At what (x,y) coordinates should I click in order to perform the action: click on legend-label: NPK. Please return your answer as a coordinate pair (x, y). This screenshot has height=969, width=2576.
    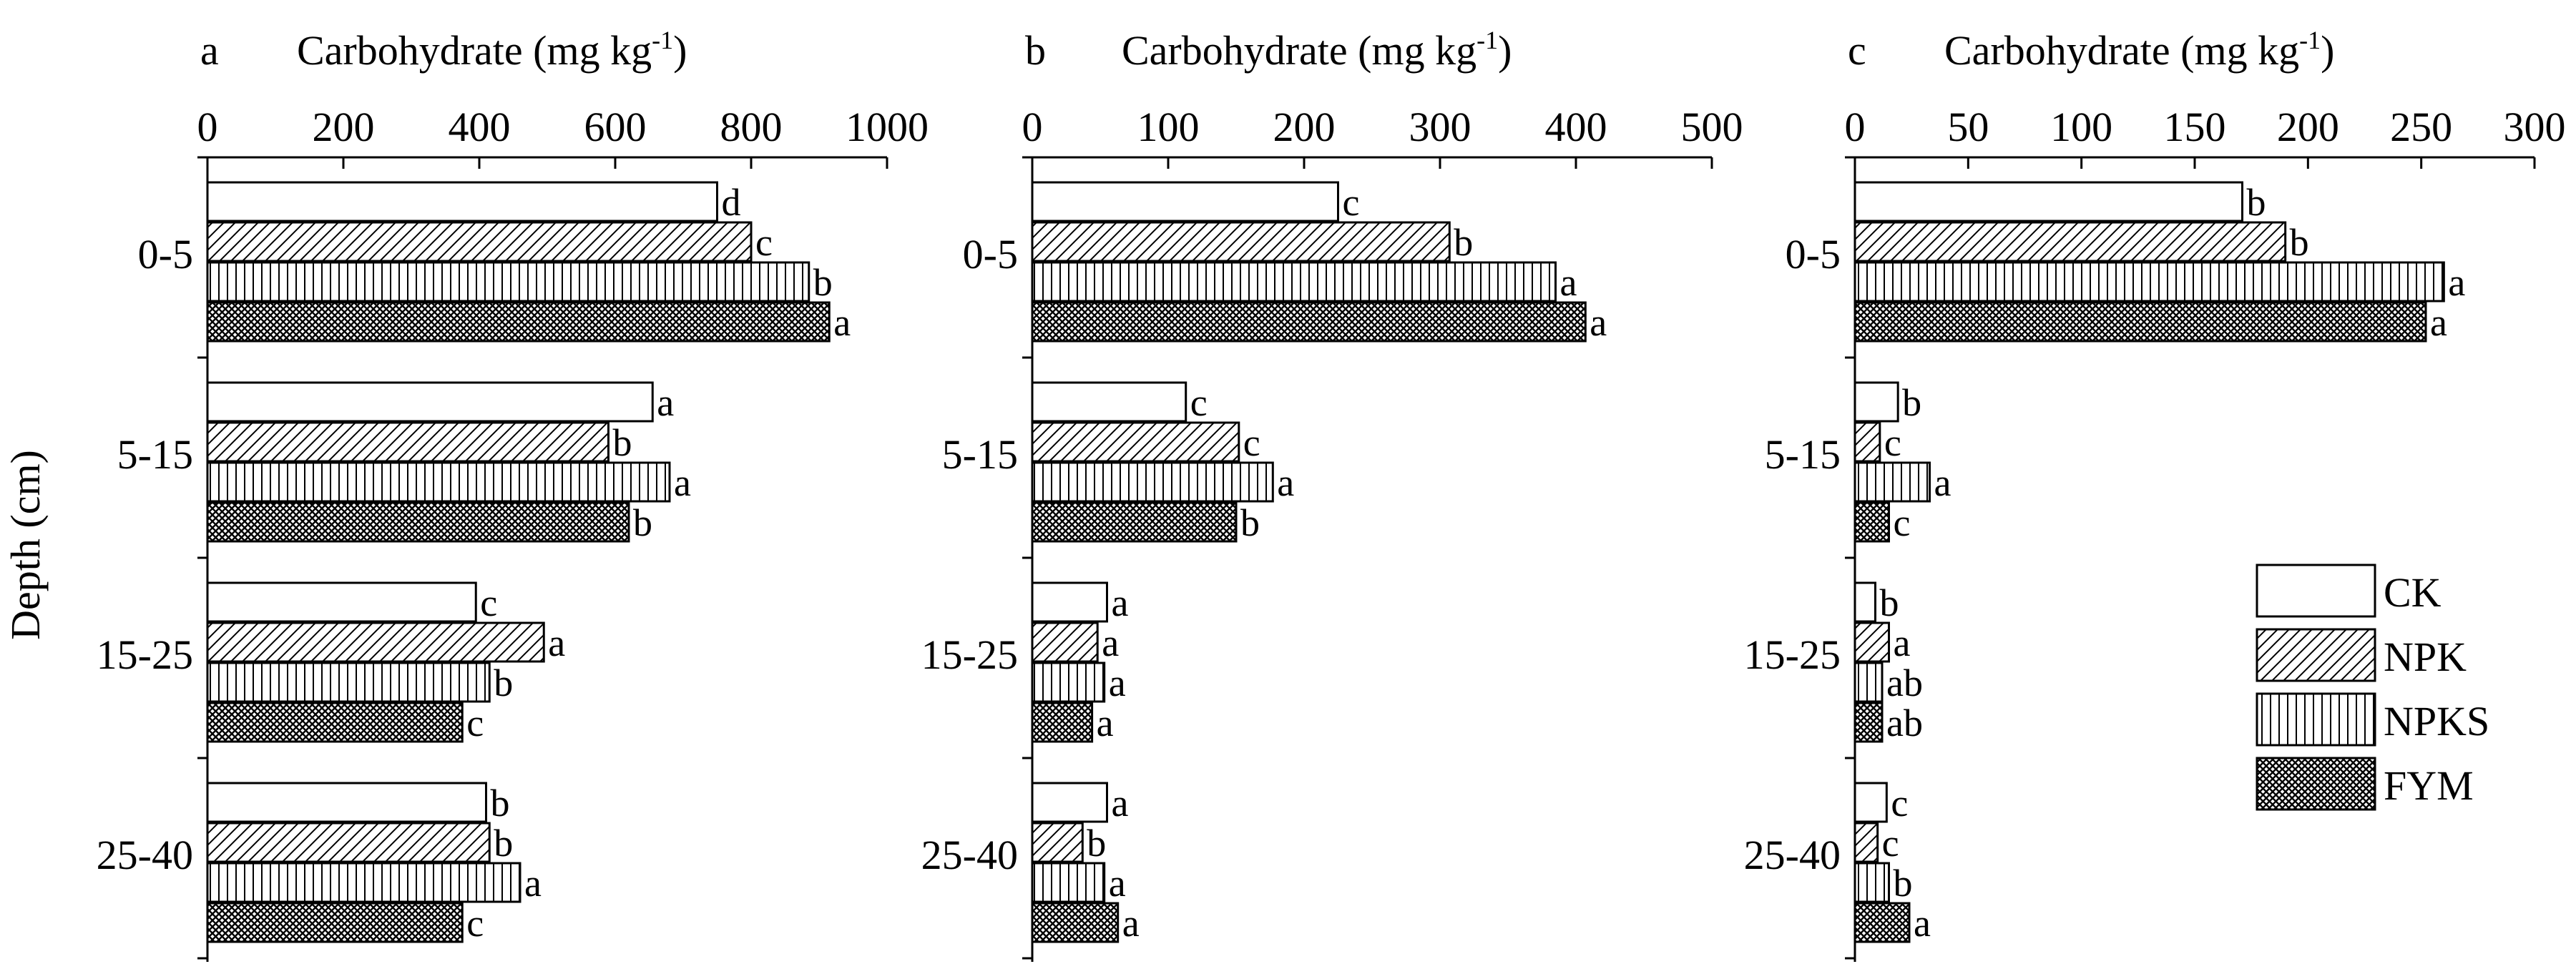
    Looking at the image, I should click on (2425, 657).